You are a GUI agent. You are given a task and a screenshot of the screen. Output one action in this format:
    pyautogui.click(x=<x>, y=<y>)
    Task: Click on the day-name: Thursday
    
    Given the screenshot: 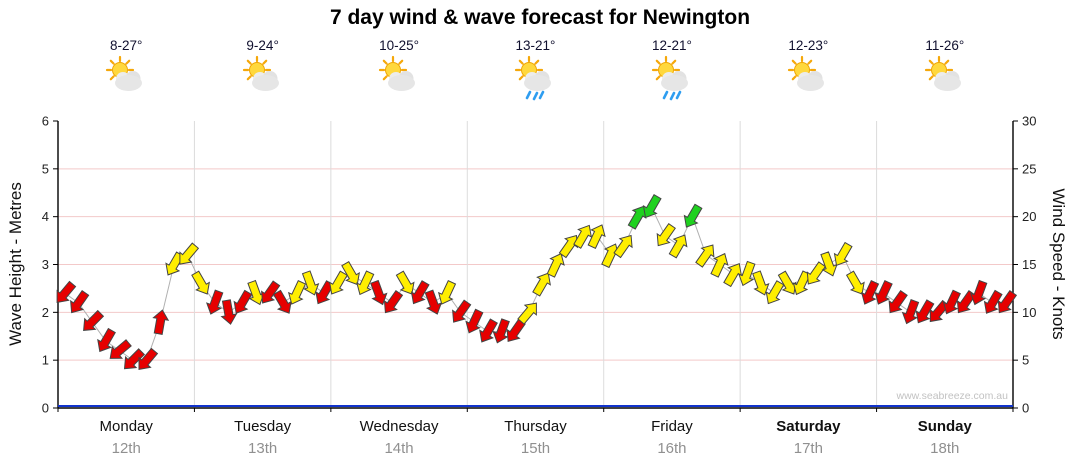 What is the action you would take?
    pyautogui.click(x=535, y=426)
    